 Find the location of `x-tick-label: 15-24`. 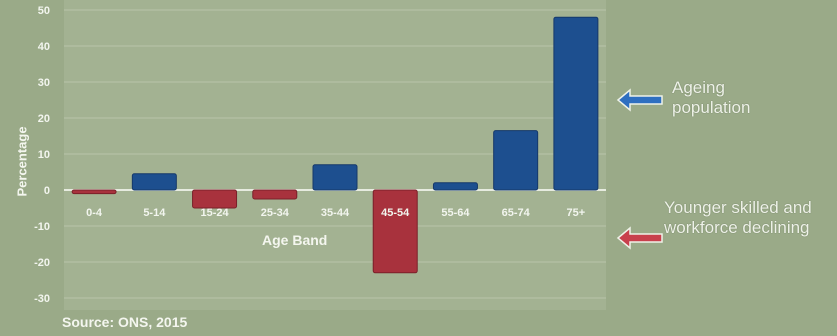

x-tick-label: 15-24 is located at coordinates (214, 213).